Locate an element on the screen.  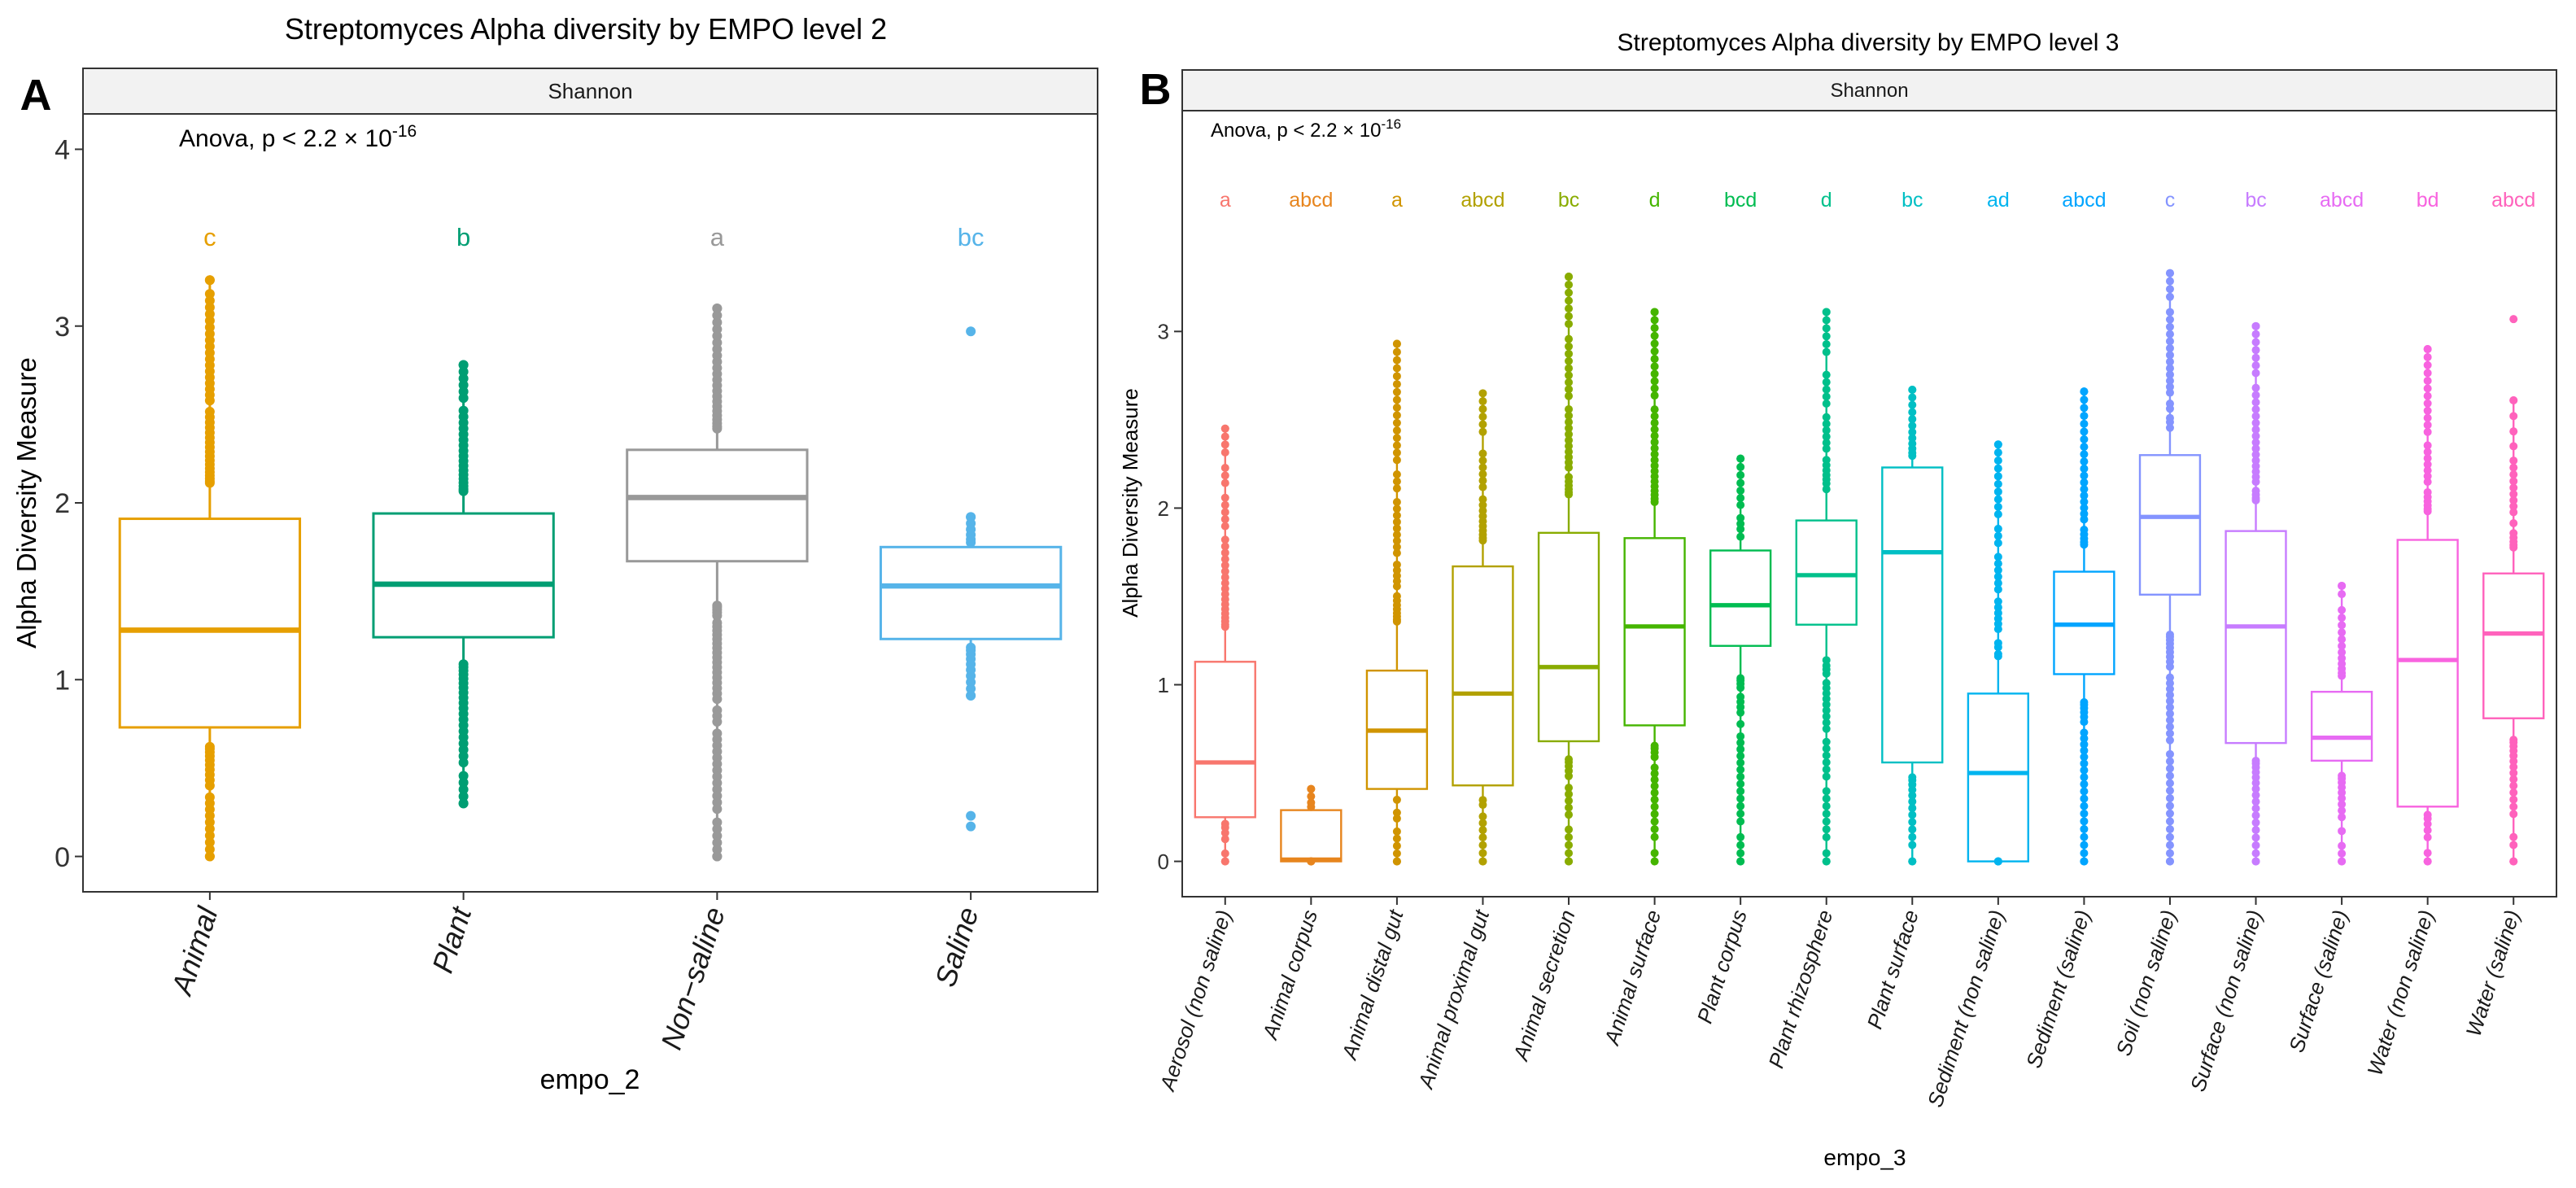
b-box-2: abcd is located at coordinates (1311, 527).